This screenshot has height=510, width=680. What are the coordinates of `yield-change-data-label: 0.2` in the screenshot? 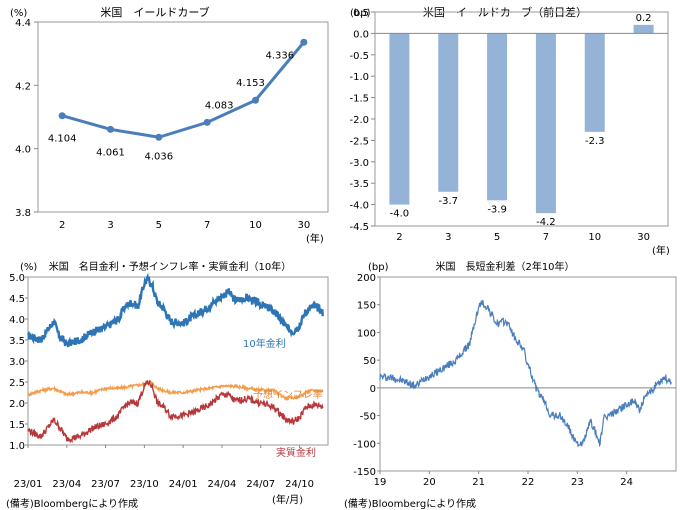 It's located at (644, 18).